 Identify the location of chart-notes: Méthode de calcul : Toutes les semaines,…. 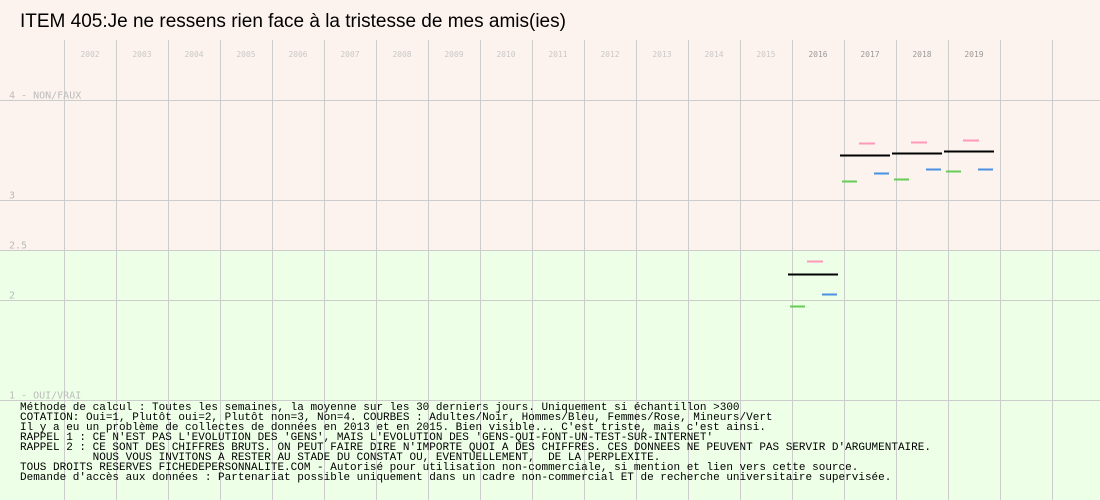
(475, 443).